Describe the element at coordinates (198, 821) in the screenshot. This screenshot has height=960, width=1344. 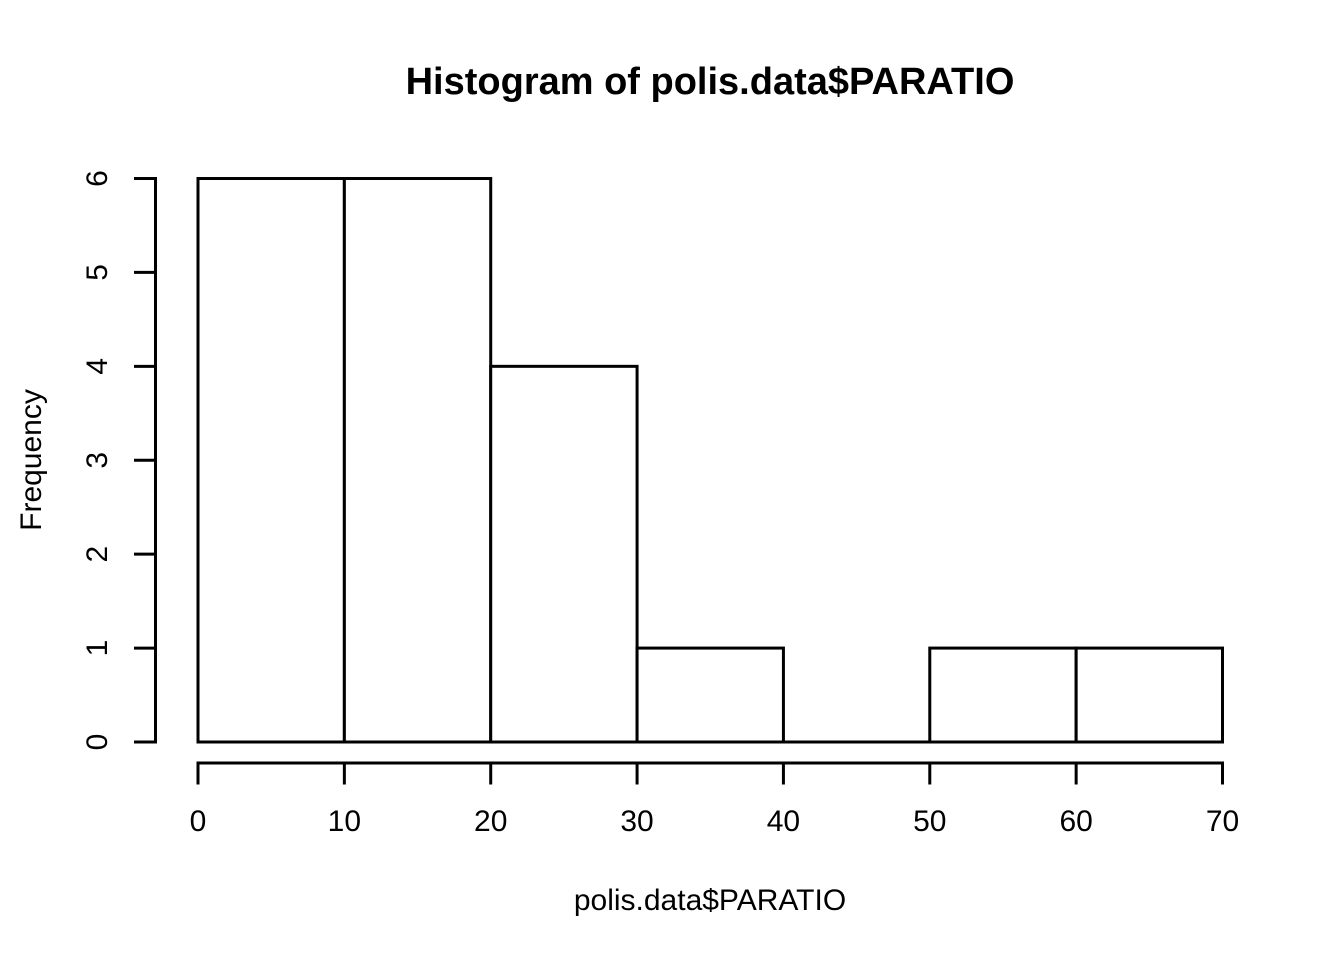
I see `x-tick-label: 0` at that location.